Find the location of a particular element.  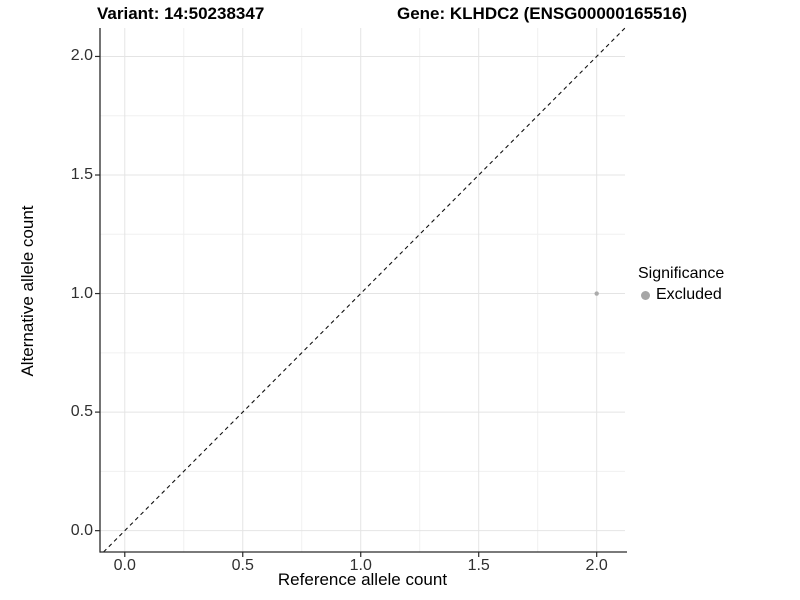

y-tick-label: 0.5 is located at coordinates (81, 412).